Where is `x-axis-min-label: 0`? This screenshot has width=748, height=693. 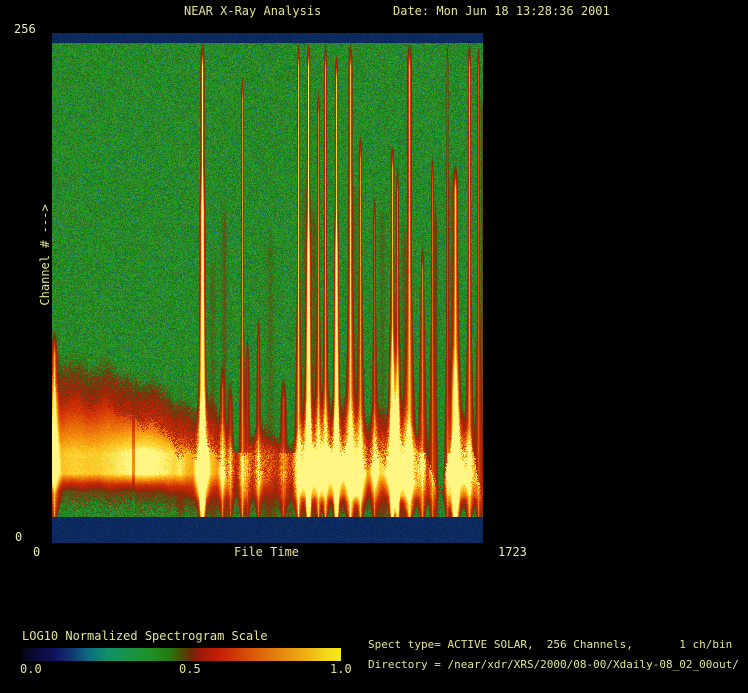 x-axis-min-label: 0 is located at coordinates (37, 552).